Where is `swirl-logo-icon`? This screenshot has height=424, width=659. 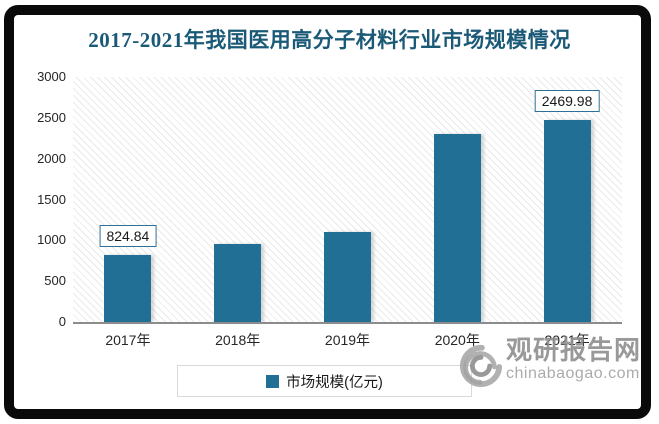
swirl-logo-icon is located at coordinates (481, 368).